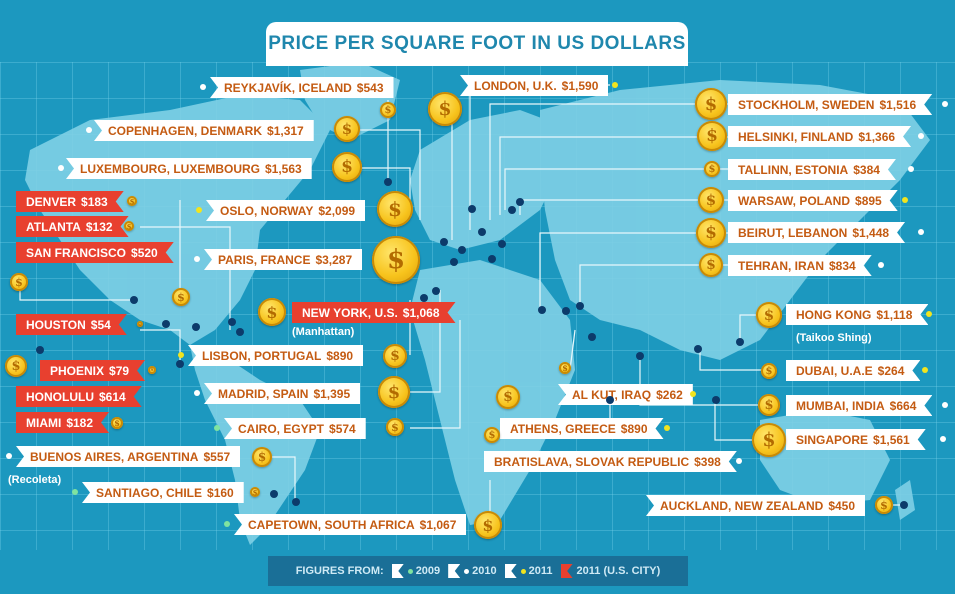  I want to click on continent-north-america, so click(177, 220).